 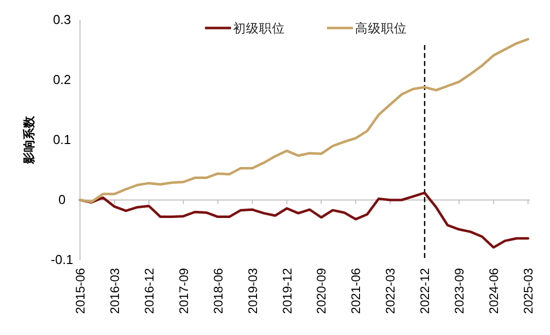 What do you see at coordinates (81, 291) in the screenshot?
I see `x-tick-label: 2015-06` at bounding box center [81, 291].